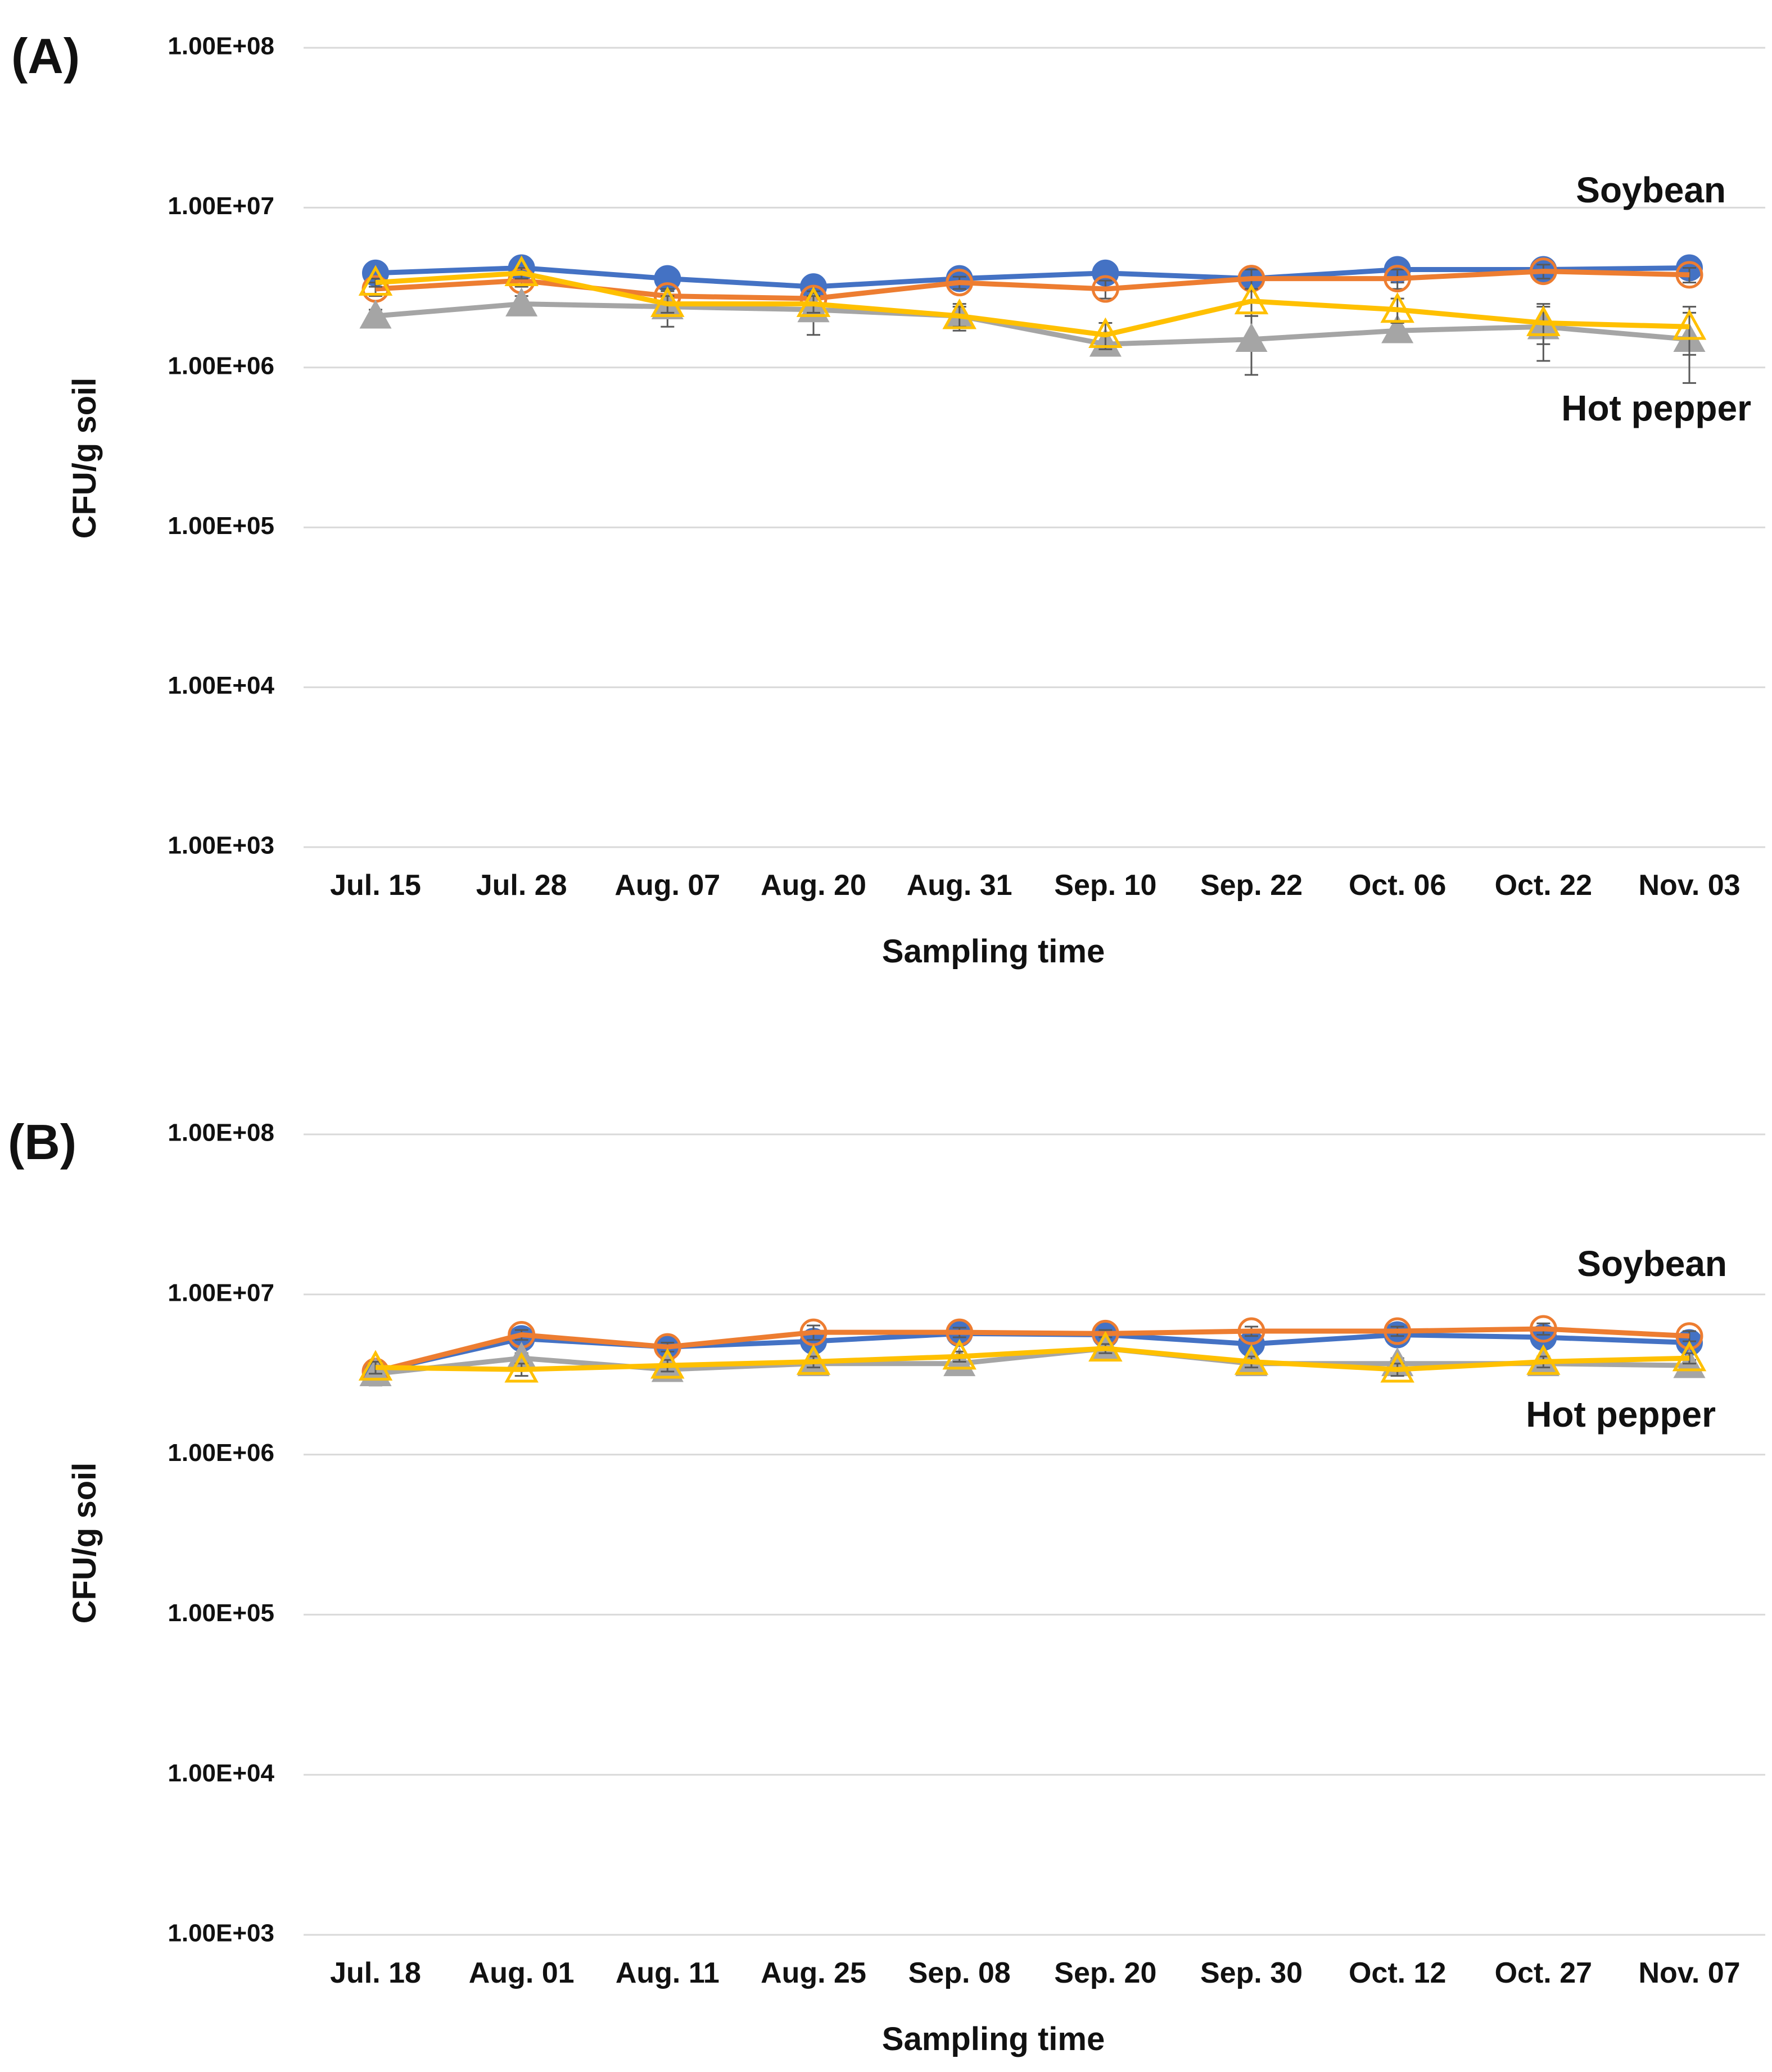  Describe the element at coordinates (1543, 1973) in the screenshot. I see `x-tick-label: Oct. 27` at that location.